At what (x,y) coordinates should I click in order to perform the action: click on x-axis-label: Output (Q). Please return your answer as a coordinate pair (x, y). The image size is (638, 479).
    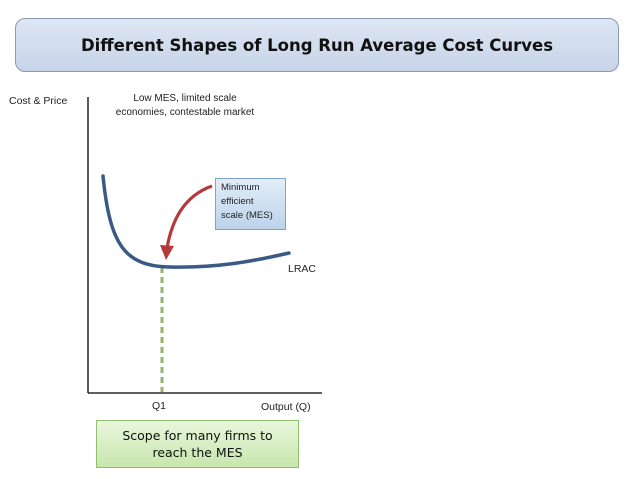
    Looking at the image, I should click on (286, 407).